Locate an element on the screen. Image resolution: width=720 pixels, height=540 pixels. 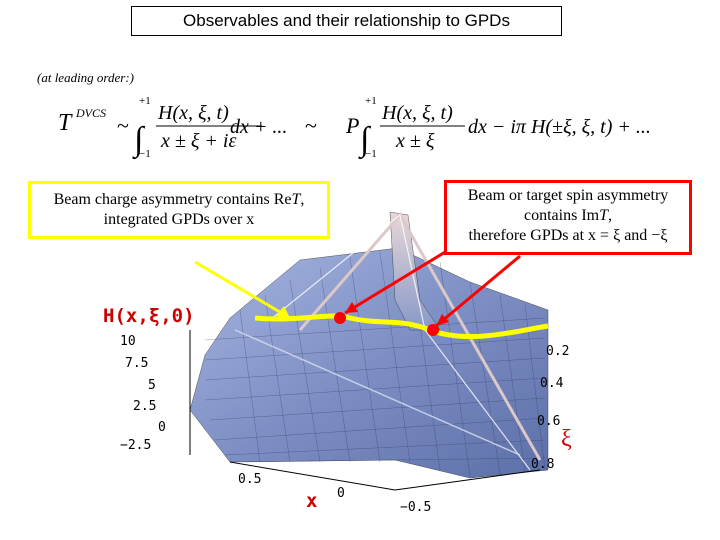
xi-tick-3: 0.8 is located at coordinates (543, 464).